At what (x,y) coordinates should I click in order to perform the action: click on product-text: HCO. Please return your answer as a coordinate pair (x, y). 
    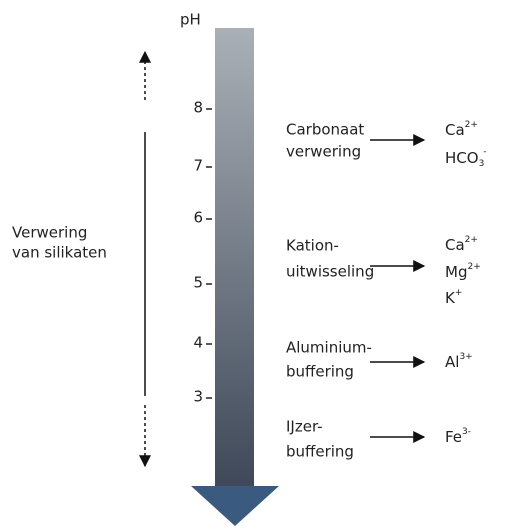
    Looking at the image, I should click on (462, 158).